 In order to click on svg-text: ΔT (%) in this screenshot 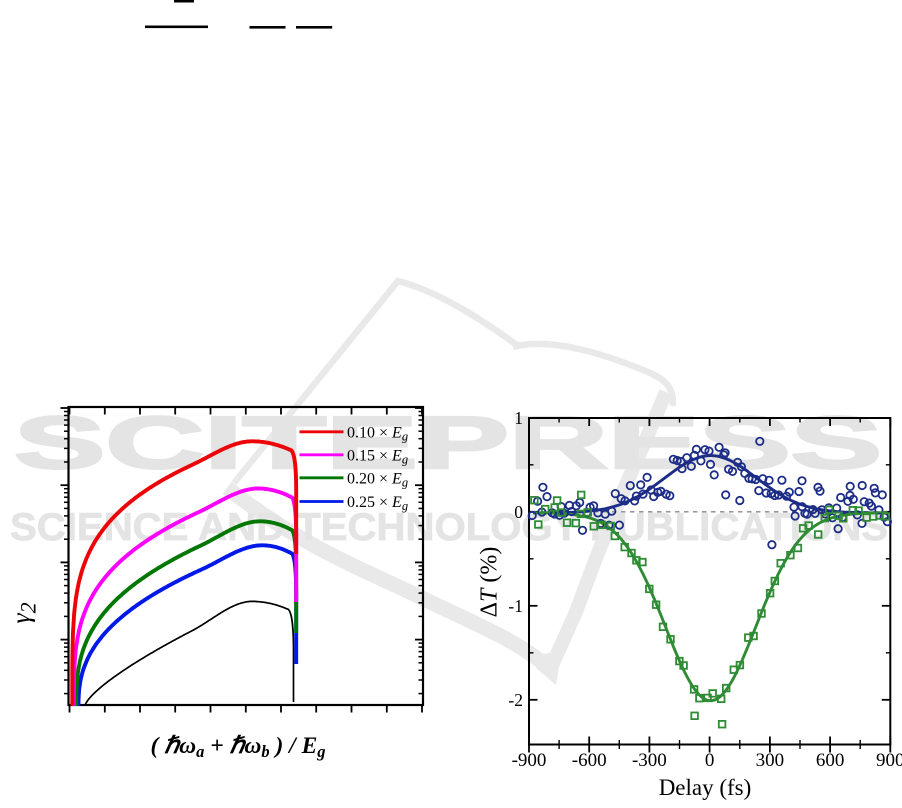, I will do `click(490, 582)`.